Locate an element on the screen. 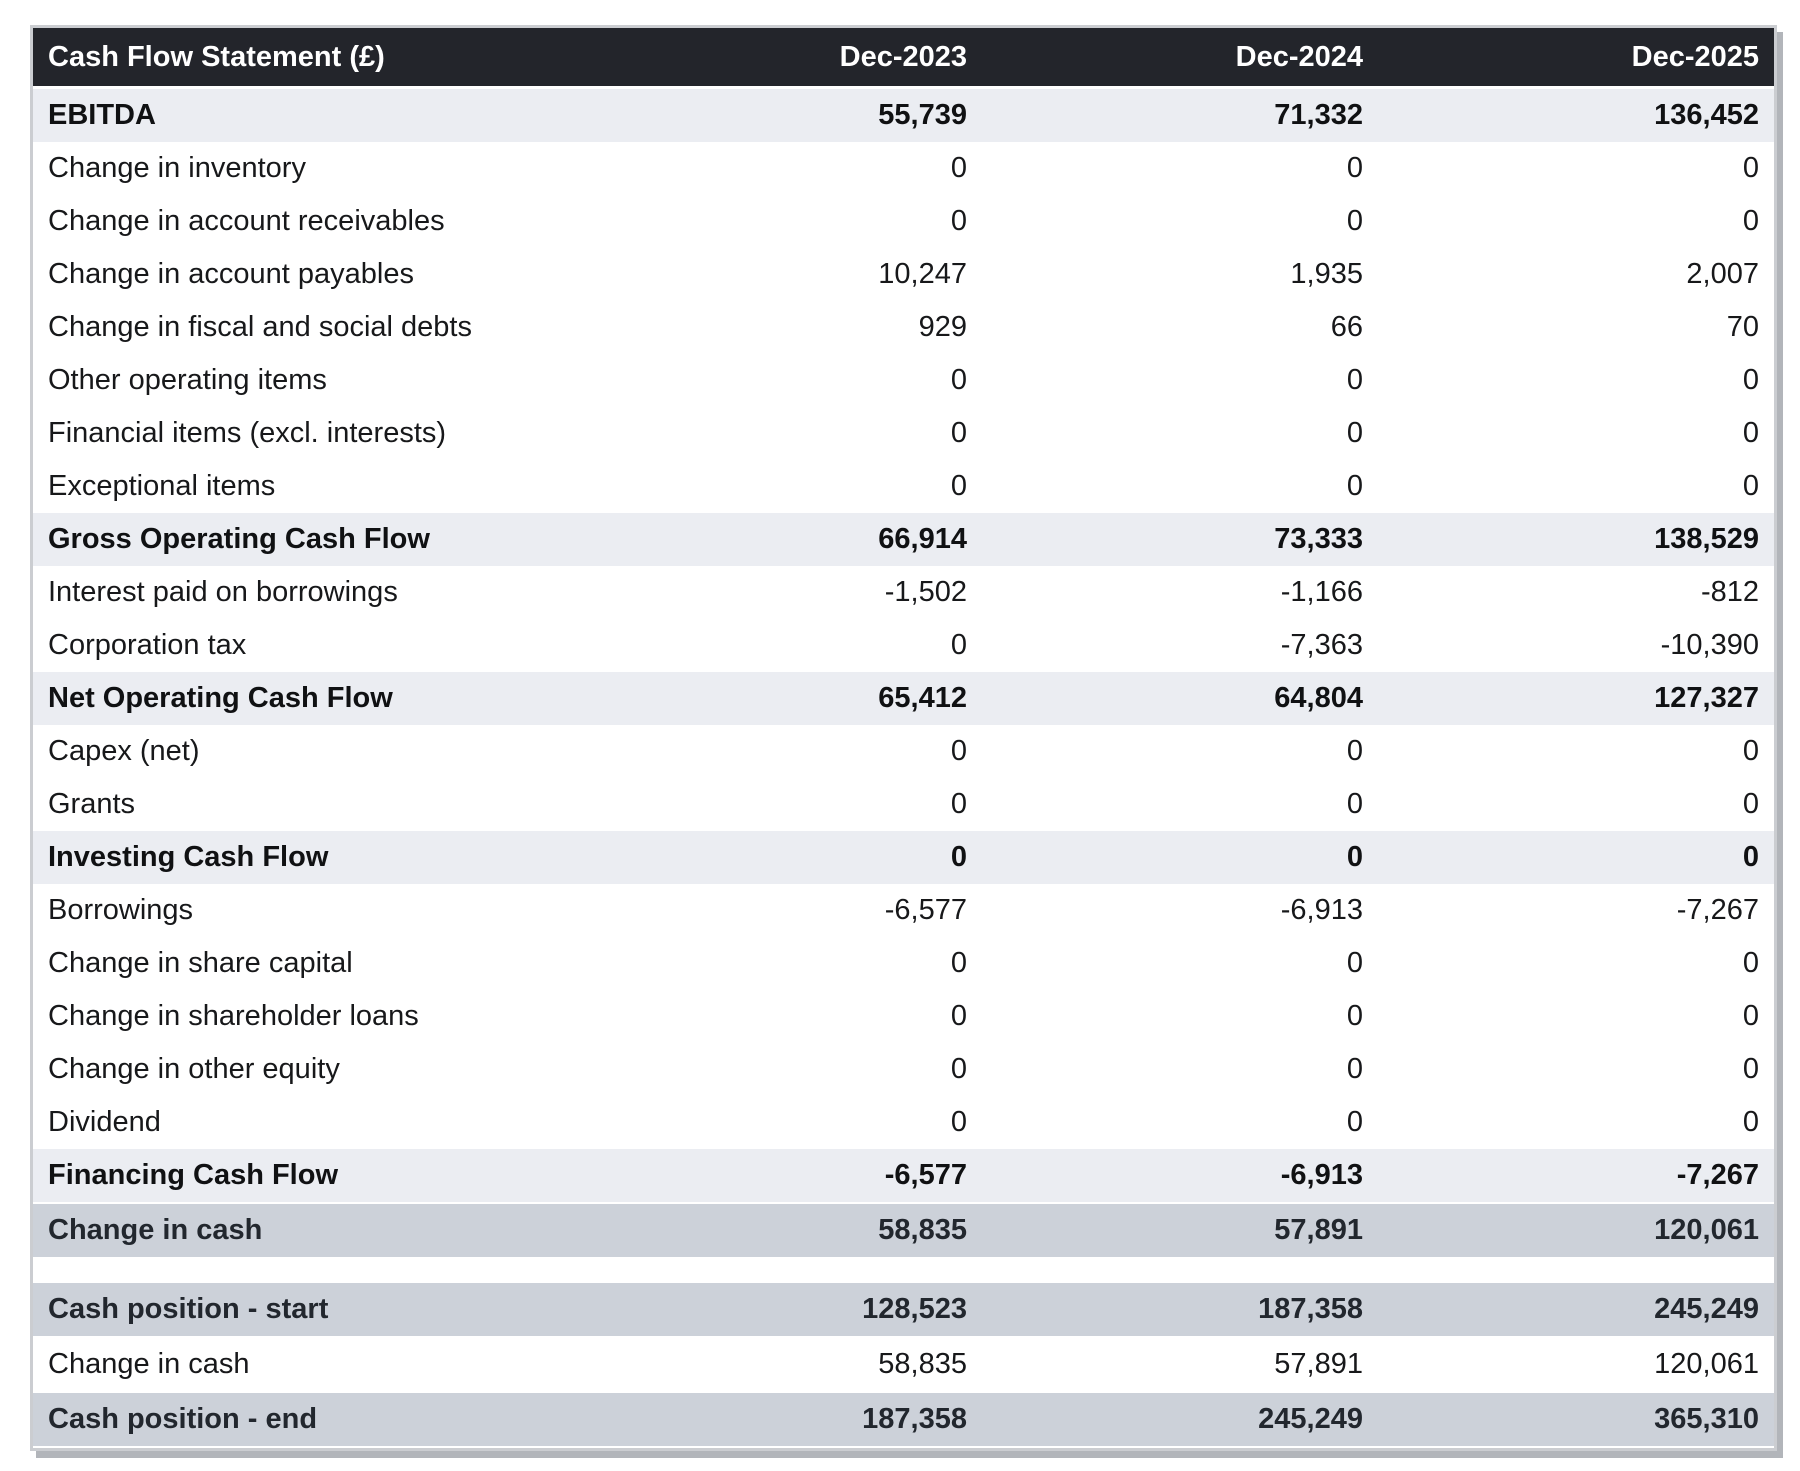 The image size is (1800, 1471). row-label: Gross Operating Cash Flow is located at coordinates (309, 539).